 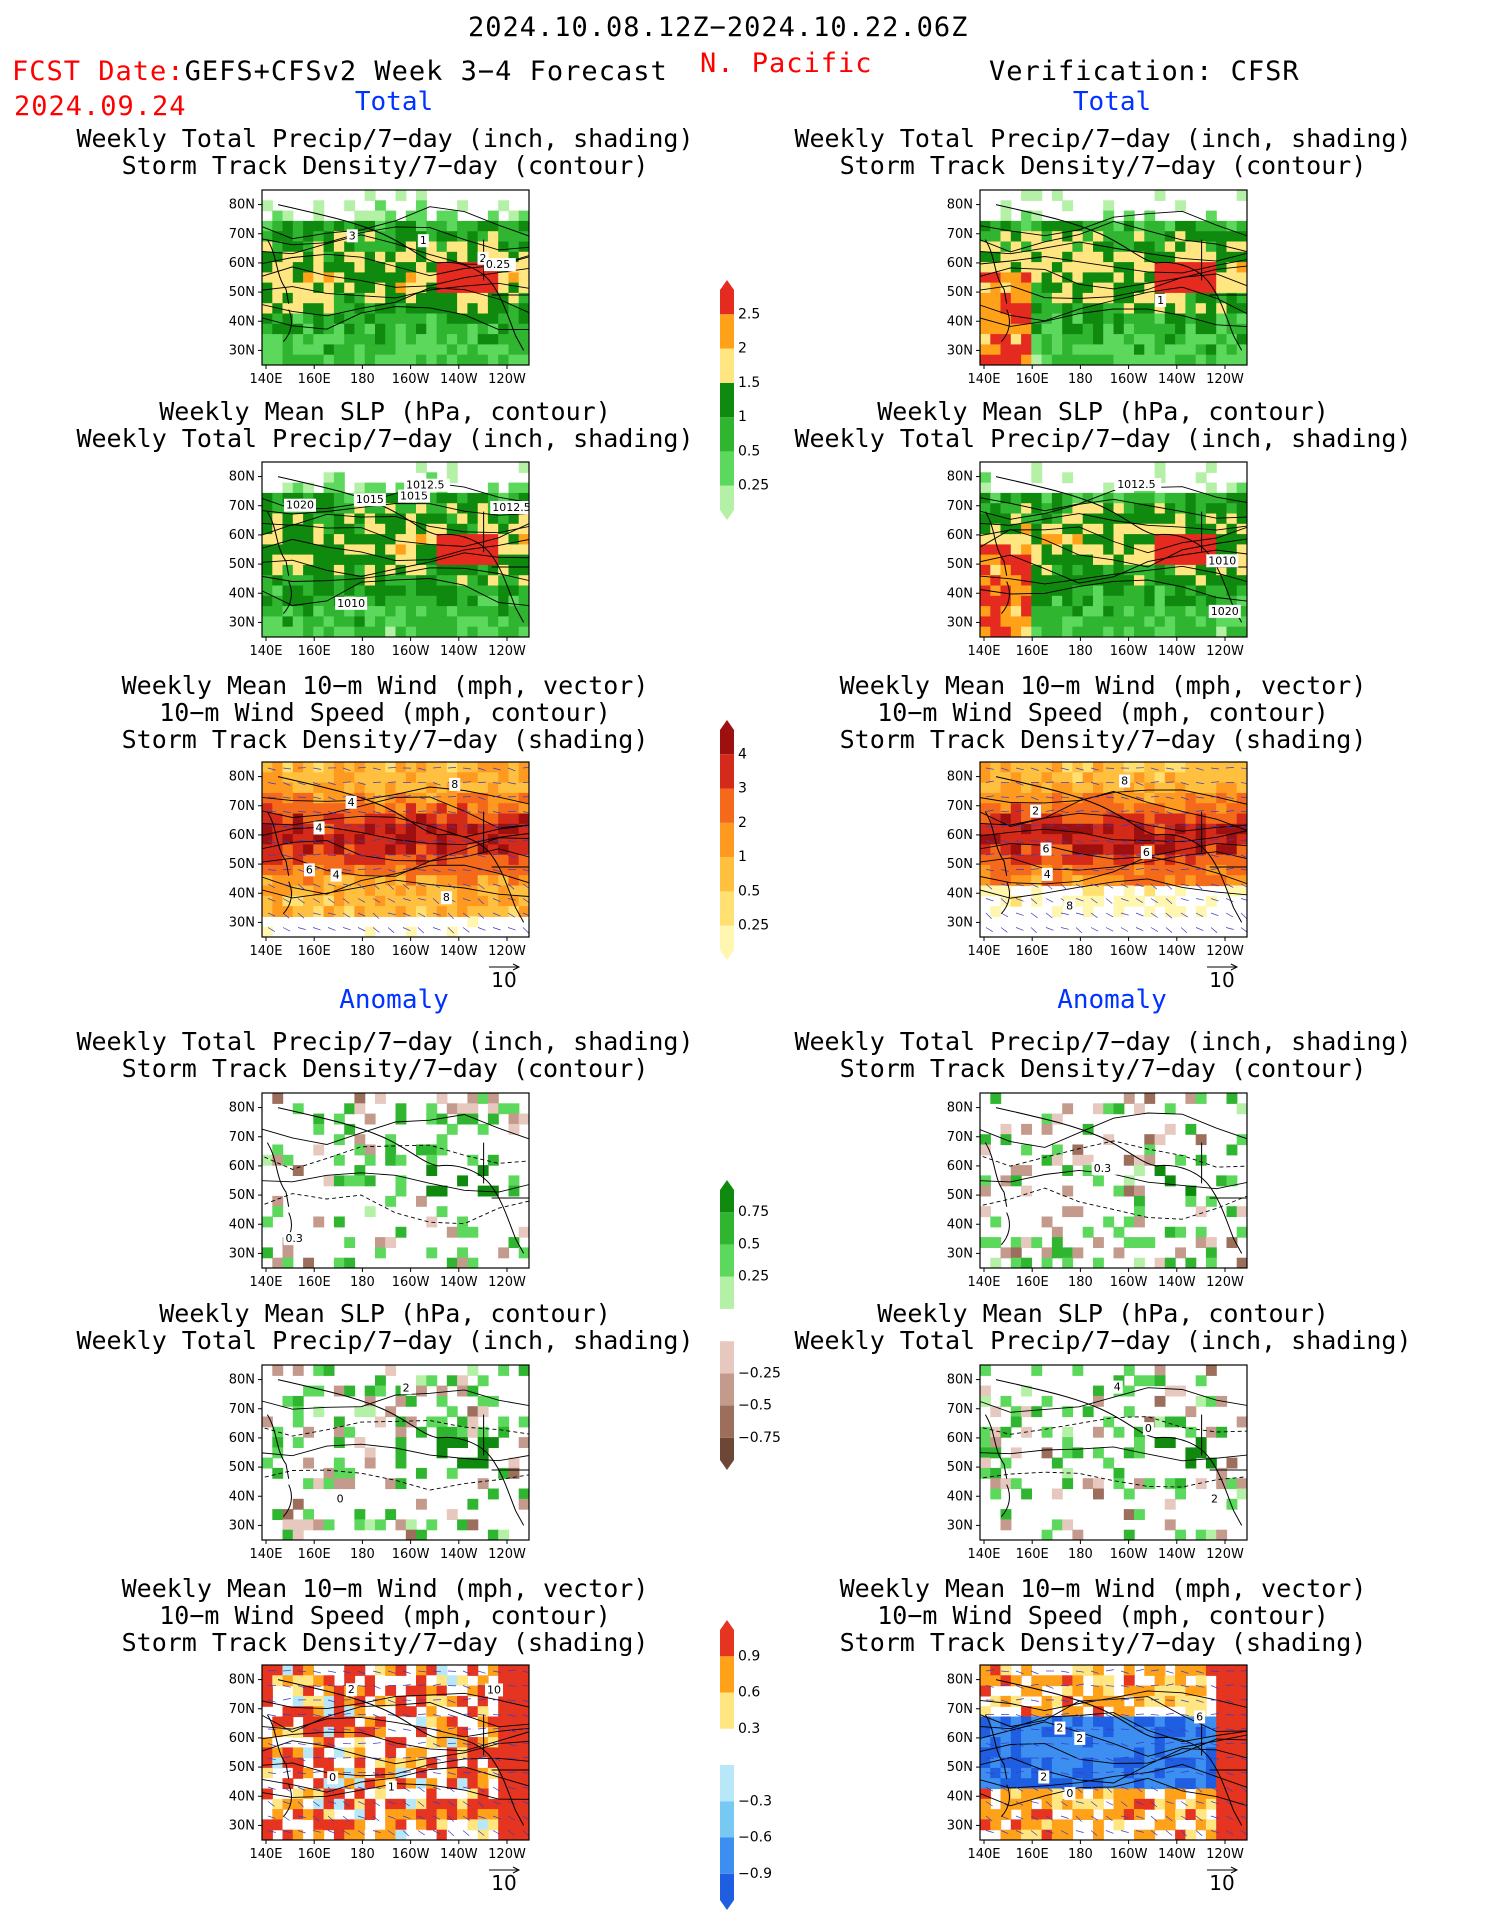 What do you see at coordinates (1103, 739) in the screenshot?
I see `panel-title-line: Storm Track Density/7−day (shading)` at bounding box center [1103, 739].